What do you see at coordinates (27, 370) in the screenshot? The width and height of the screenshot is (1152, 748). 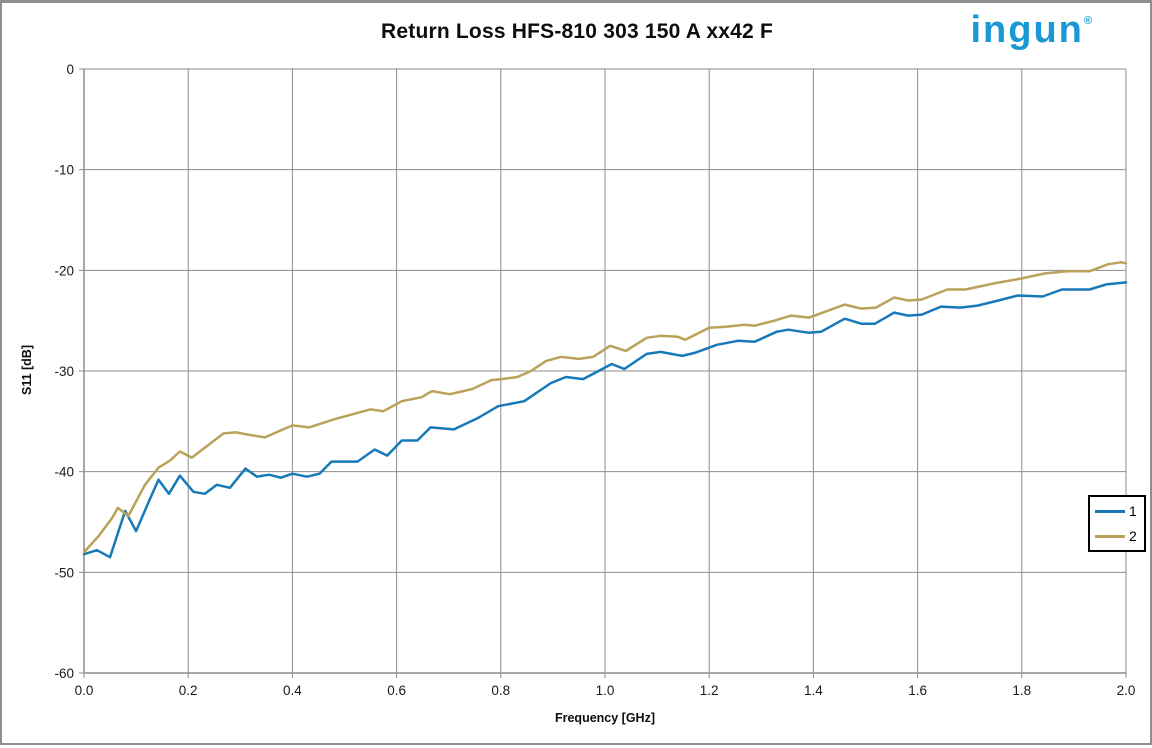 I see `y-axis-title: S11 [dB]` at bounding box center [27, 370].